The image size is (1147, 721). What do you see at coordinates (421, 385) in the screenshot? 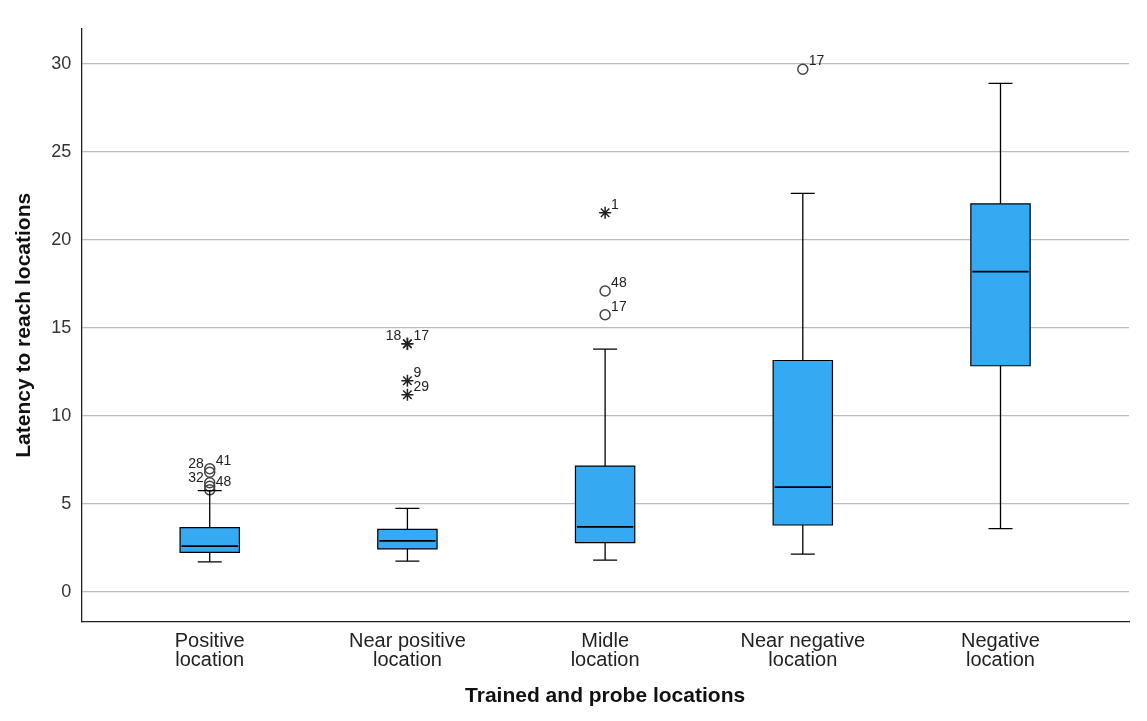
I see `annotation: 29` at bounding box center [421, 385].